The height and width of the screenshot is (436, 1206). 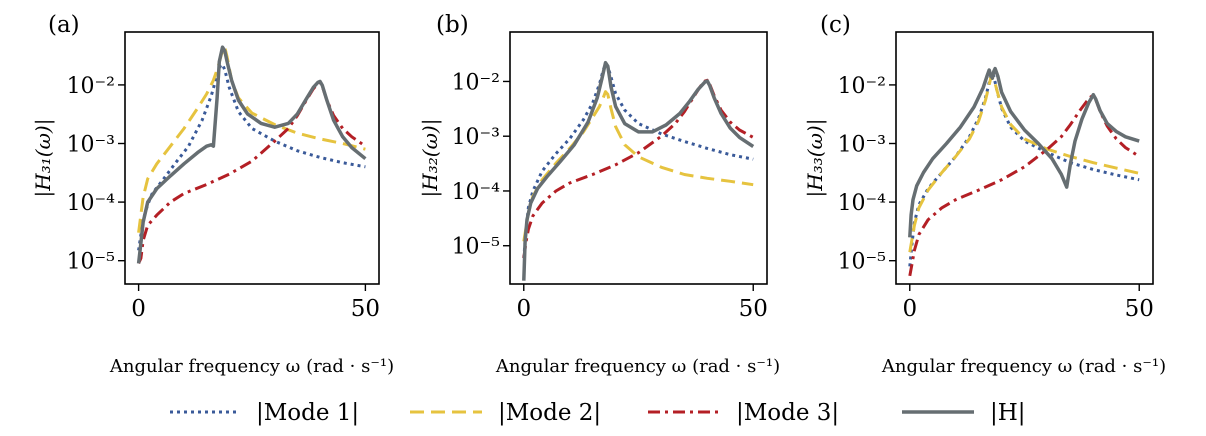 I want to click on plot-frame-c, so click(x=1024, y=158).